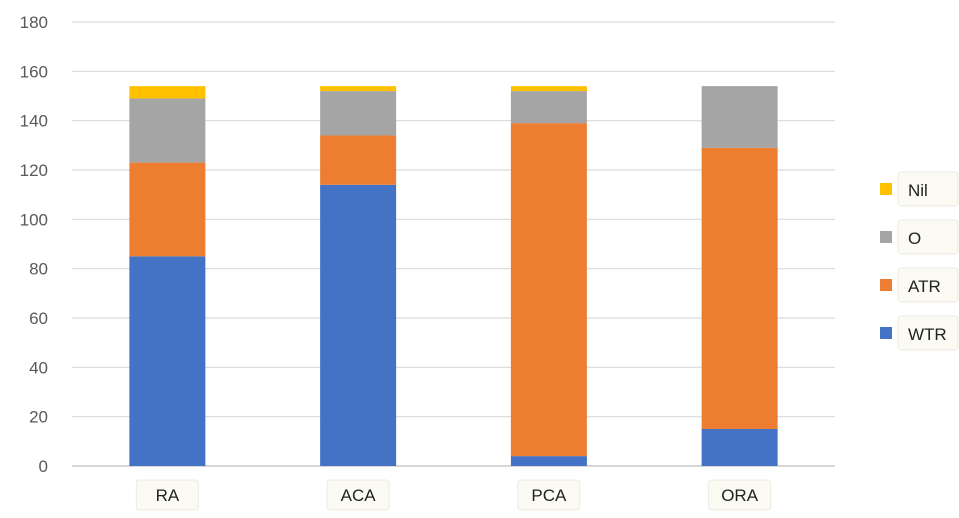  What do you see at coordinates (358, 89) in the screenshot?
I see `bar-segment-nil-aca` at bounding box center [358, 89].